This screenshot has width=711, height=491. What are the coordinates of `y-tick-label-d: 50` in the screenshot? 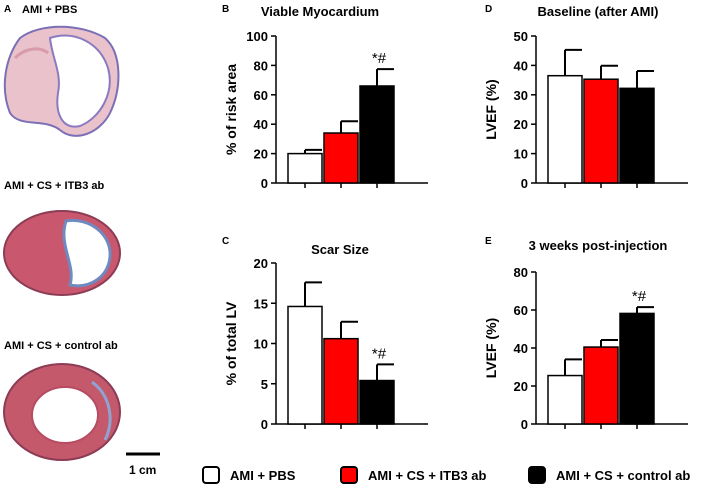 It's located at (521, 36).